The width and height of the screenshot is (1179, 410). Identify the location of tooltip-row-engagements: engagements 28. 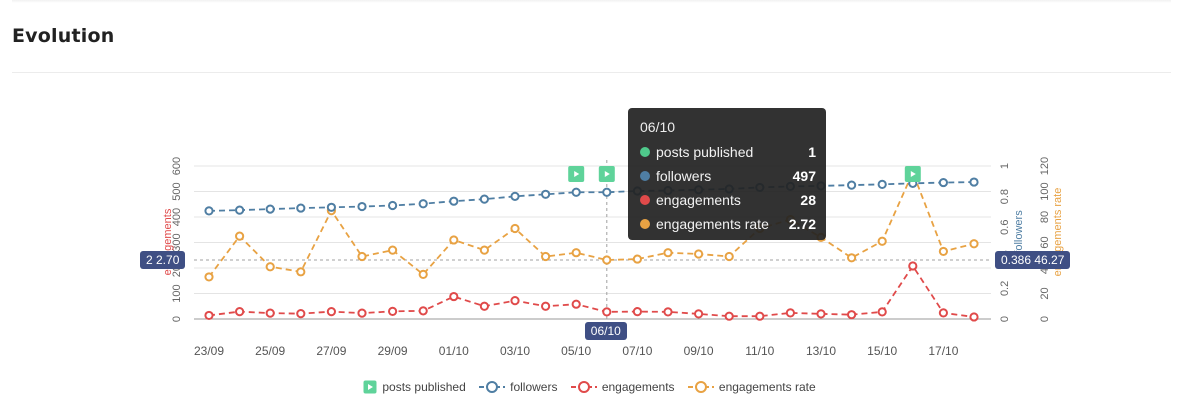
(728, 200).